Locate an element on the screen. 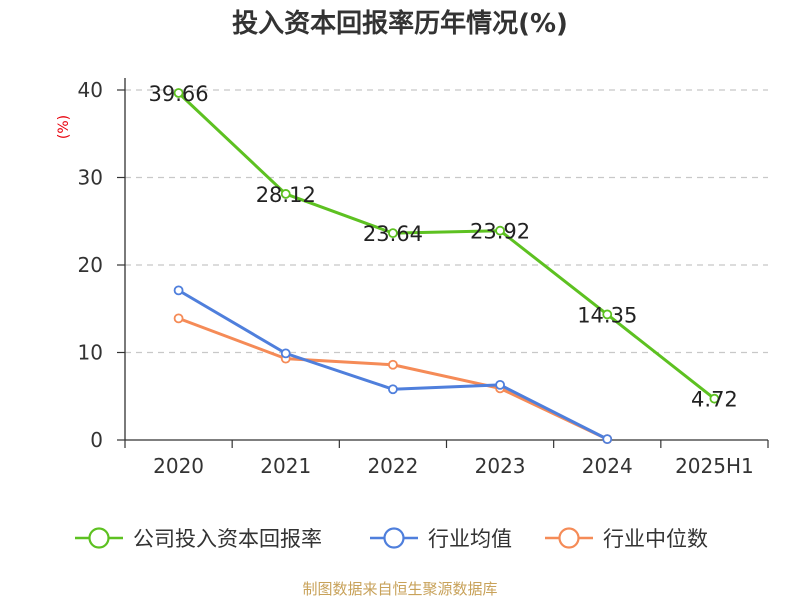 The width and height of the screenshot is (800, 600). y-tick-label: 20 is located at coordinates (90, 265).